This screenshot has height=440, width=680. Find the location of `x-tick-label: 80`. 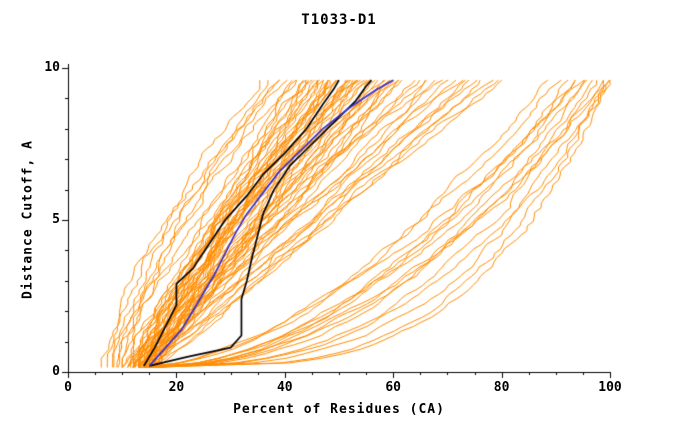

x-tick-label: 80 is located at coordinates (501, 387).